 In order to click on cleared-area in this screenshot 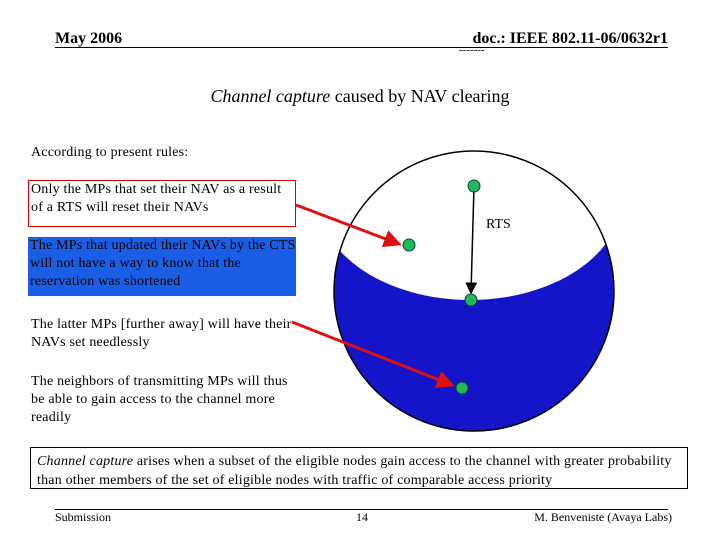, I will do `click(474, 225)`.